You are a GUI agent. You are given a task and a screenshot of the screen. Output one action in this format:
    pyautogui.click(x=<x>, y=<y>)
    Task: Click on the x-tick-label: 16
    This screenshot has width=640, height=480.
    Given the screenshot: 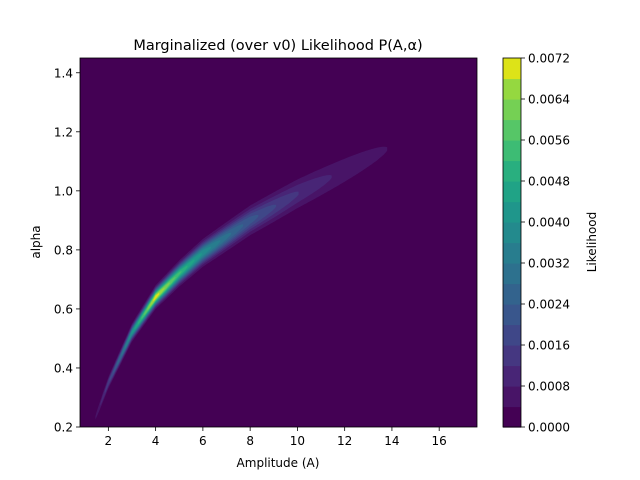 What is the action you would take?
    pyautogui.click(x=439, y=441)
    